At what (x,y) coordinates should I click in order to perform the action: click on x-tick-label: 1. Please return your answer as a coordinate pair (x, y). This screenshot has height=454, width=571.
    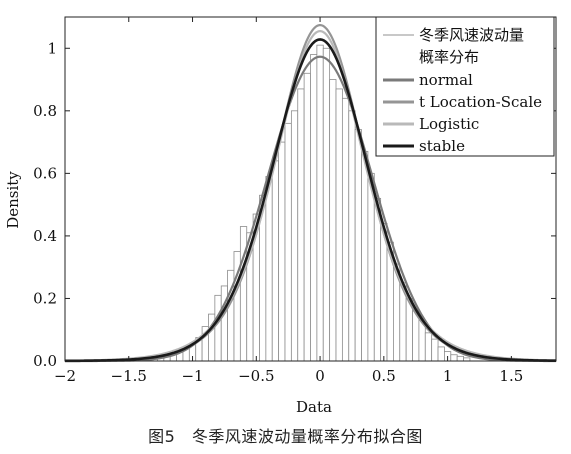
    Looking at the image, I should click on (448, 376).